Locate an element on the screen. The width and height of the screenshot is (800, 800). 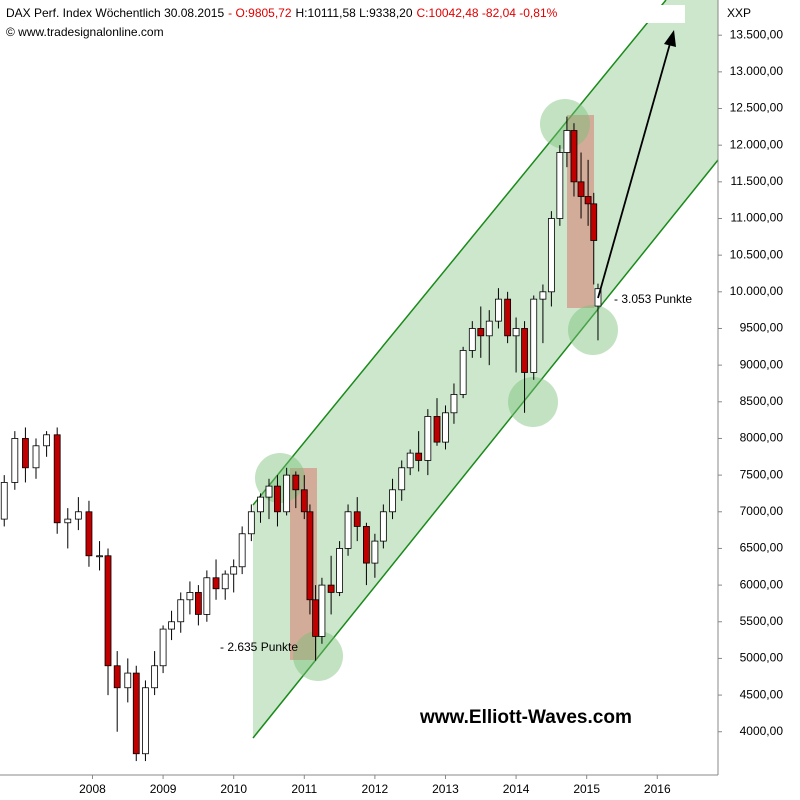
y-tick-label: 13.000,00 is located at coordinates (757, 71).